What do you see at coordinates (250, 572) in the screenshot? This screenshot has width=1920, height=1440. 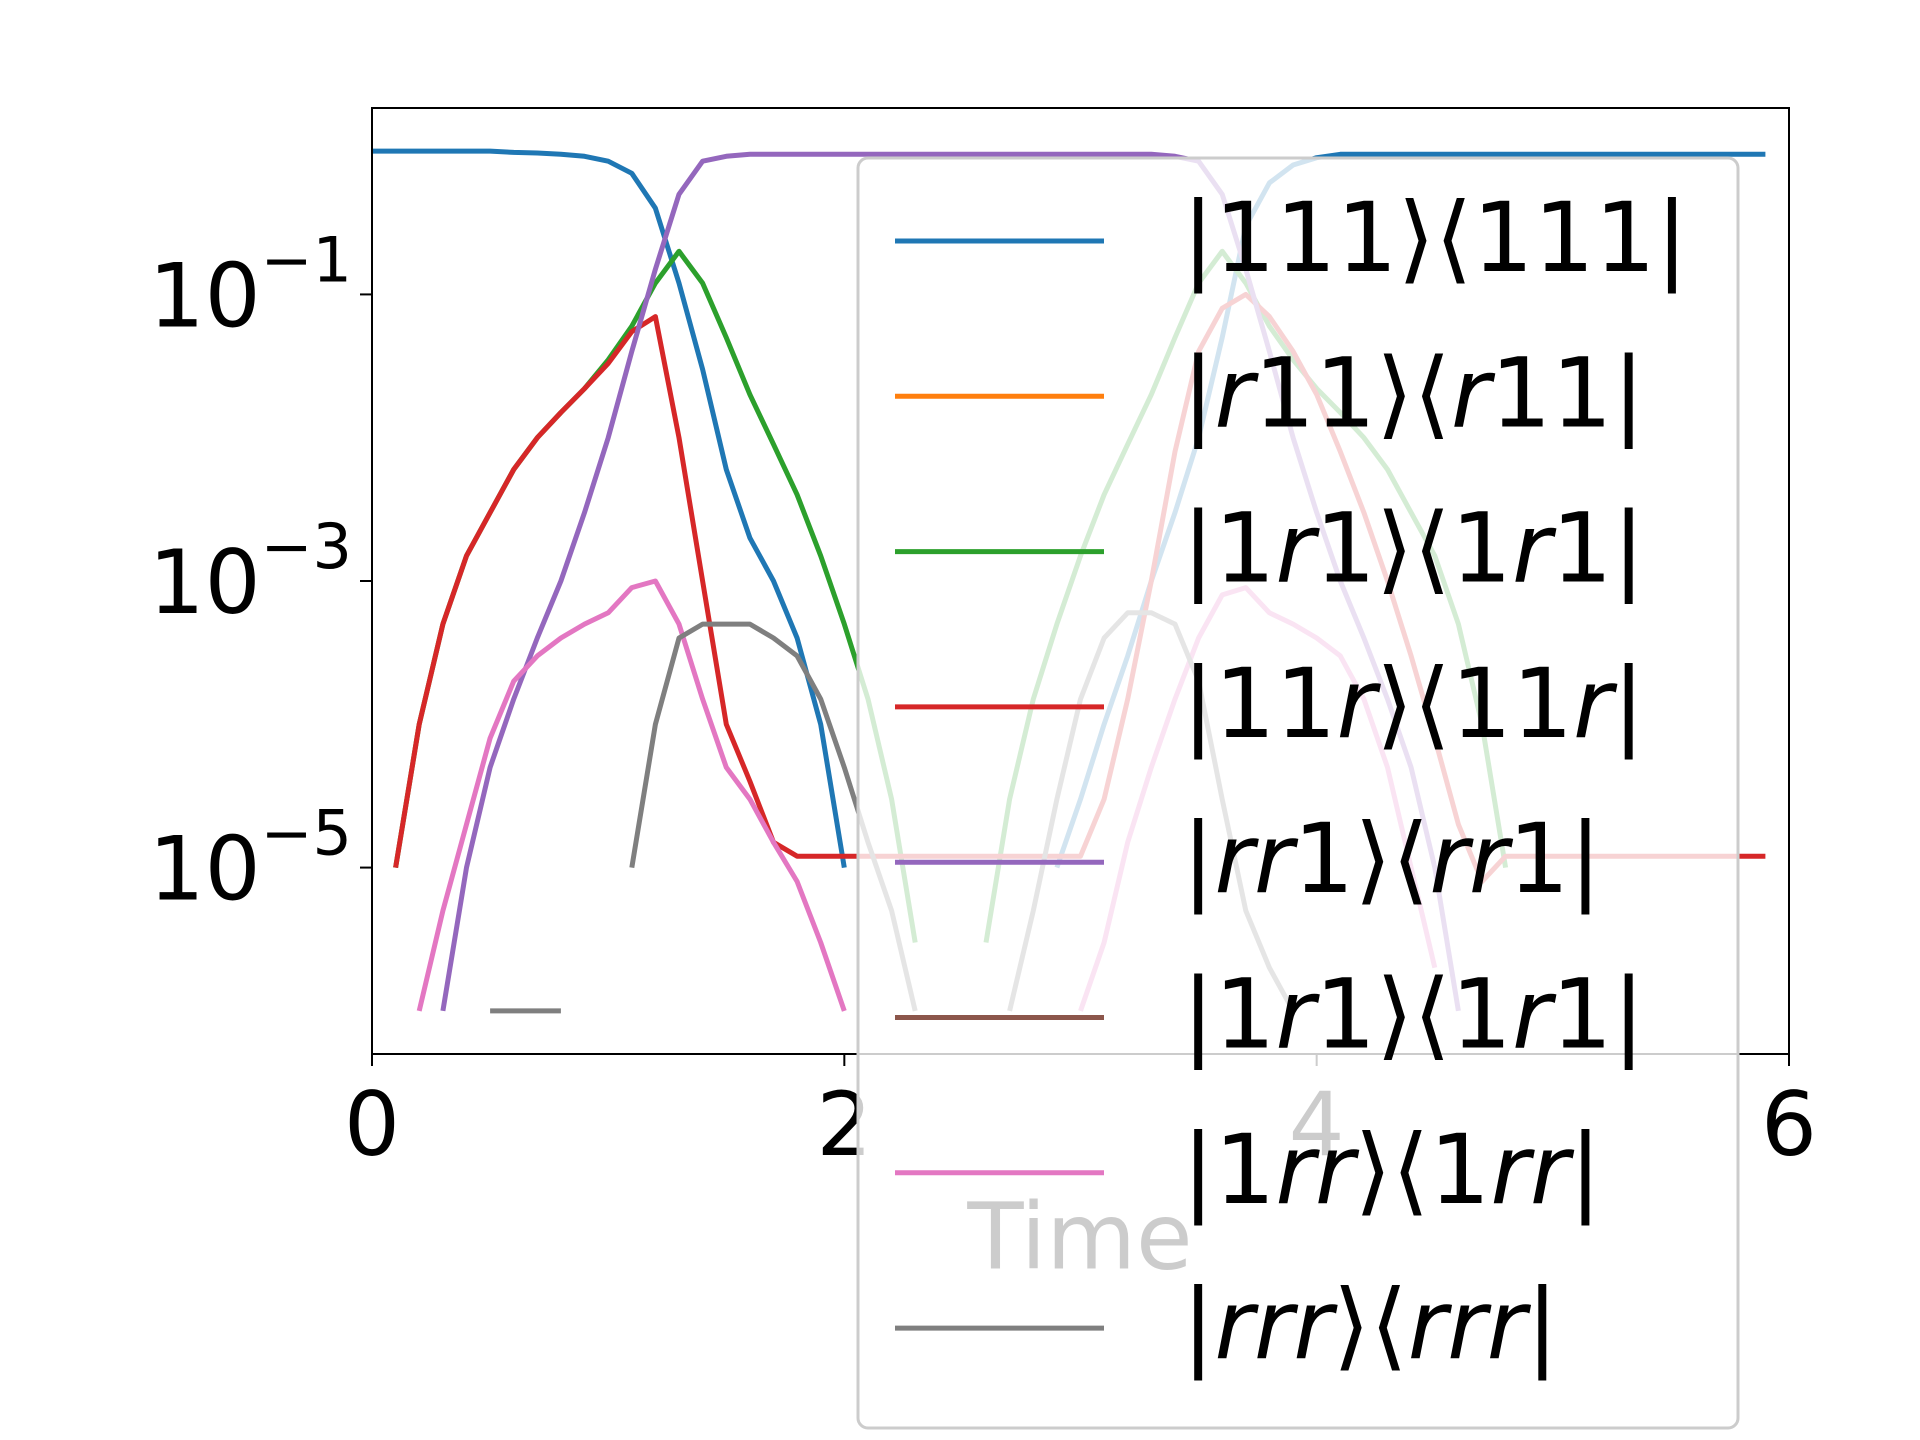 I see `y-tick-label: 10⁻³` at bounding box center [250, 572].